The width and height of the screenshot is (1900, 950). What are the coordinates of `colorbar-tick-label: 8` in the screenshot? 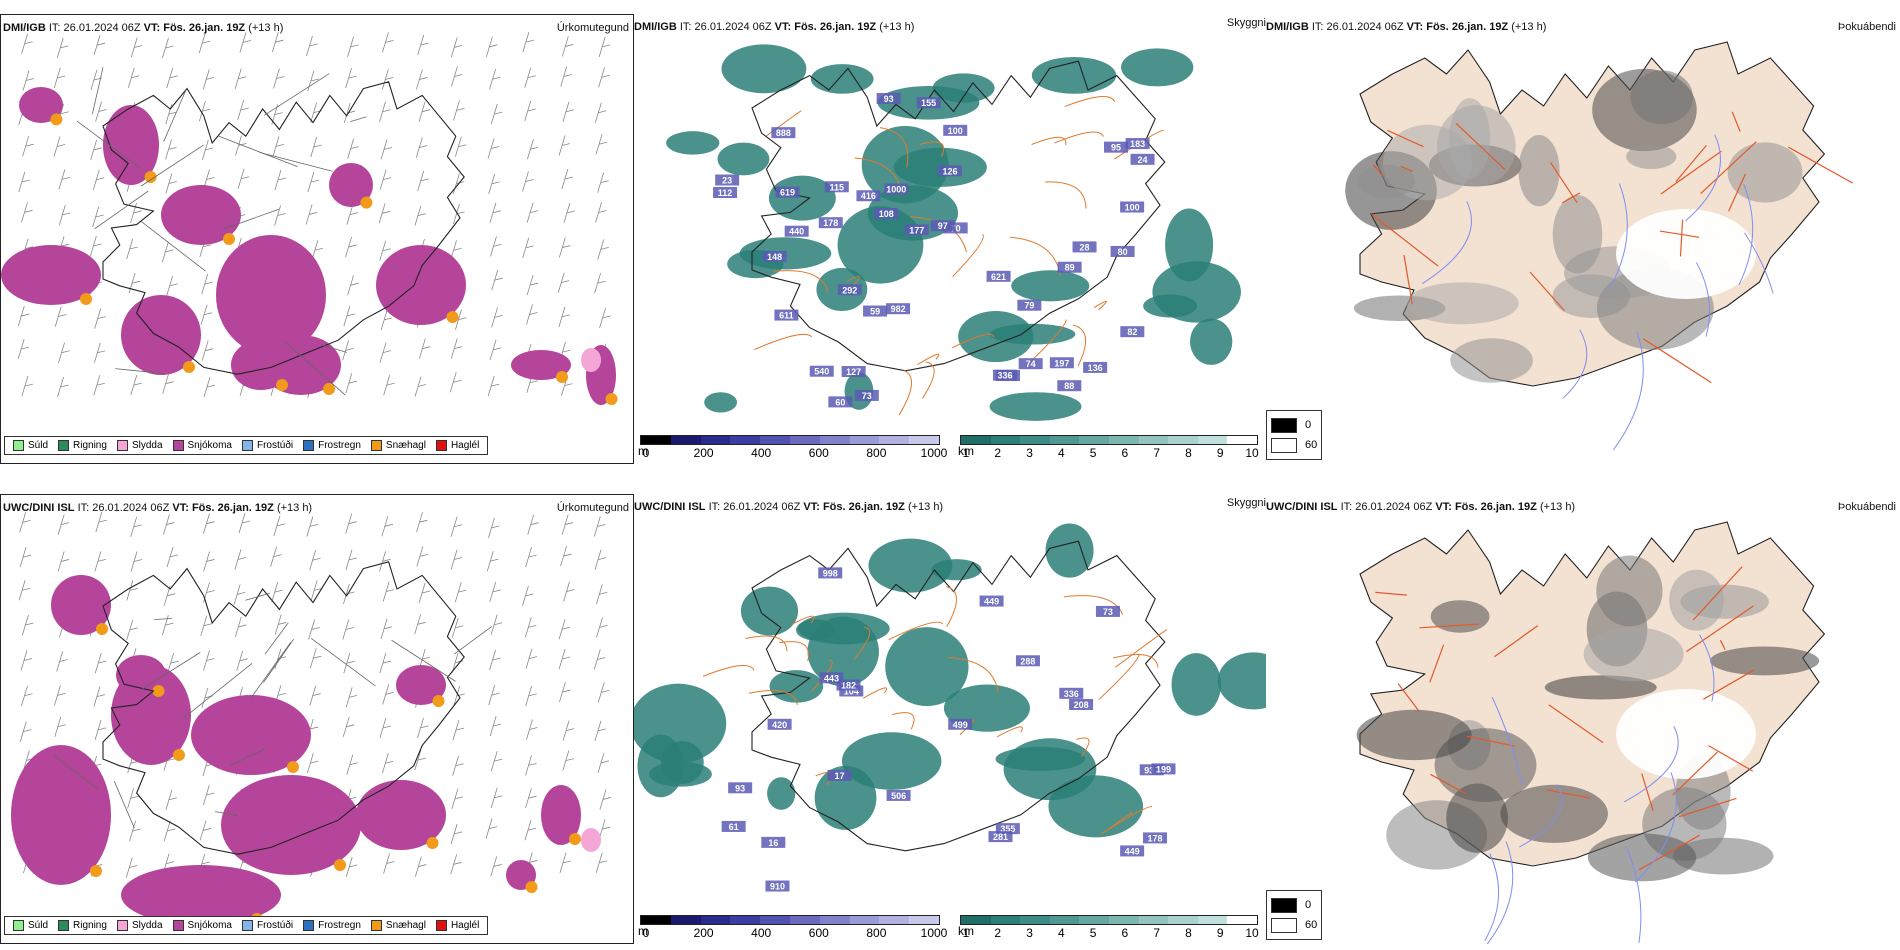 It's located at (1188, 453).